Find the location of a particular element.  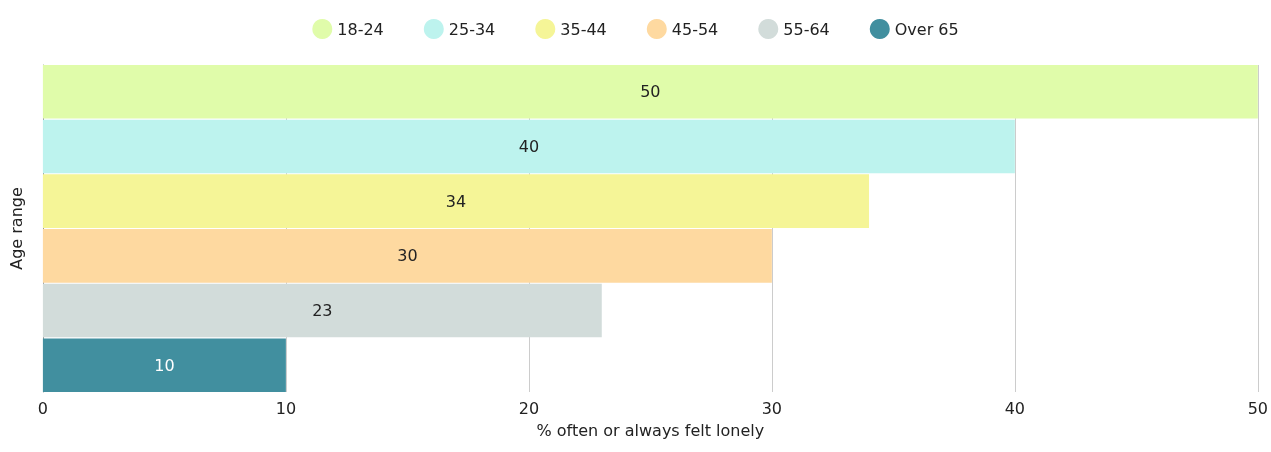

data-label: 30 is located at coordinates (407, 256).